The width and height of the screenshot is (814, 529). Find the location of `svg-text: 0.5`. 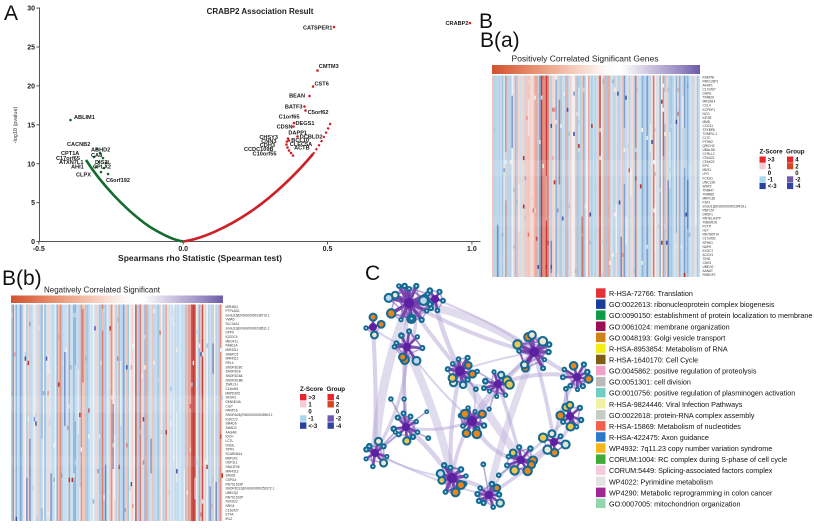

svg-text: 0.5 is located at coordinates (328, 249).